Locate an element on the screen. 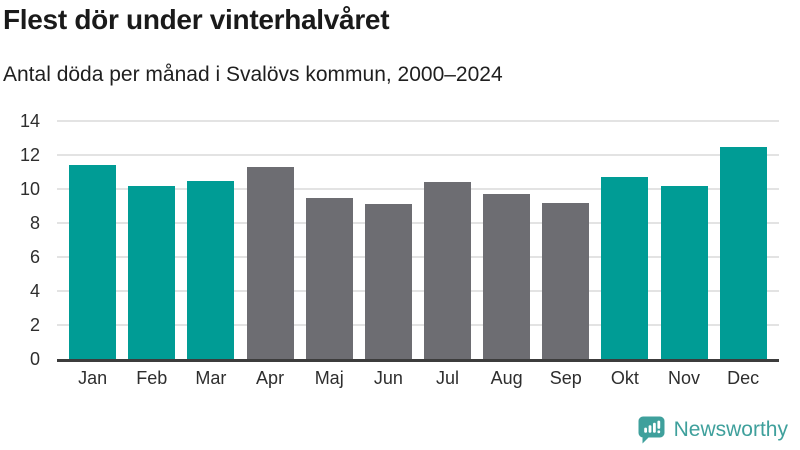 The height and width of the screenshot is (450, 800). y-tick-label: 14 is located at coordinates (29, 121).